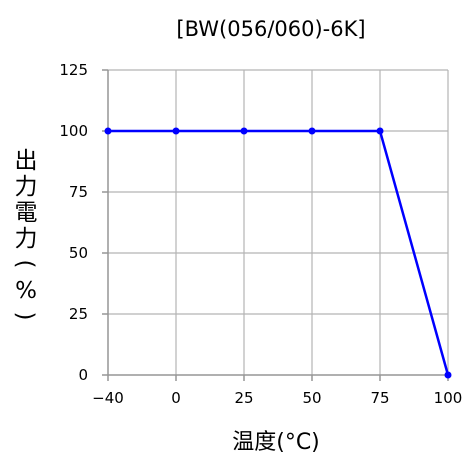 Image resolution: width=464 pixels, height=461 pixels. Describe the element at coordinates (26, 291) in the screenshot. I see `y-axis-title-char: %` at that location.